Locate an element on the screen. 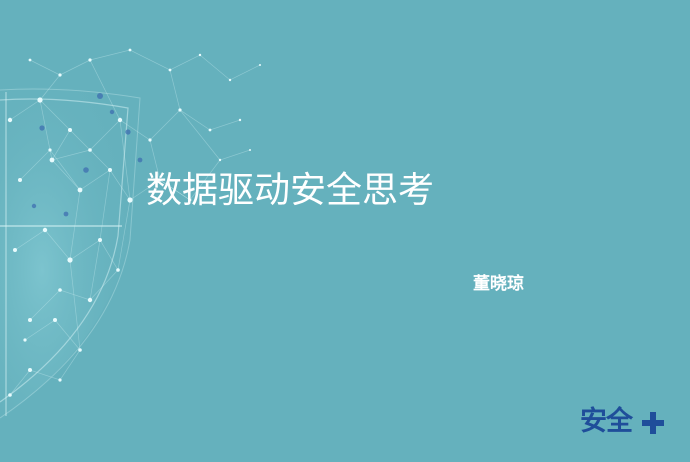  slide-title: 数据驱动安全思考 is located at coordinates (290, 190).